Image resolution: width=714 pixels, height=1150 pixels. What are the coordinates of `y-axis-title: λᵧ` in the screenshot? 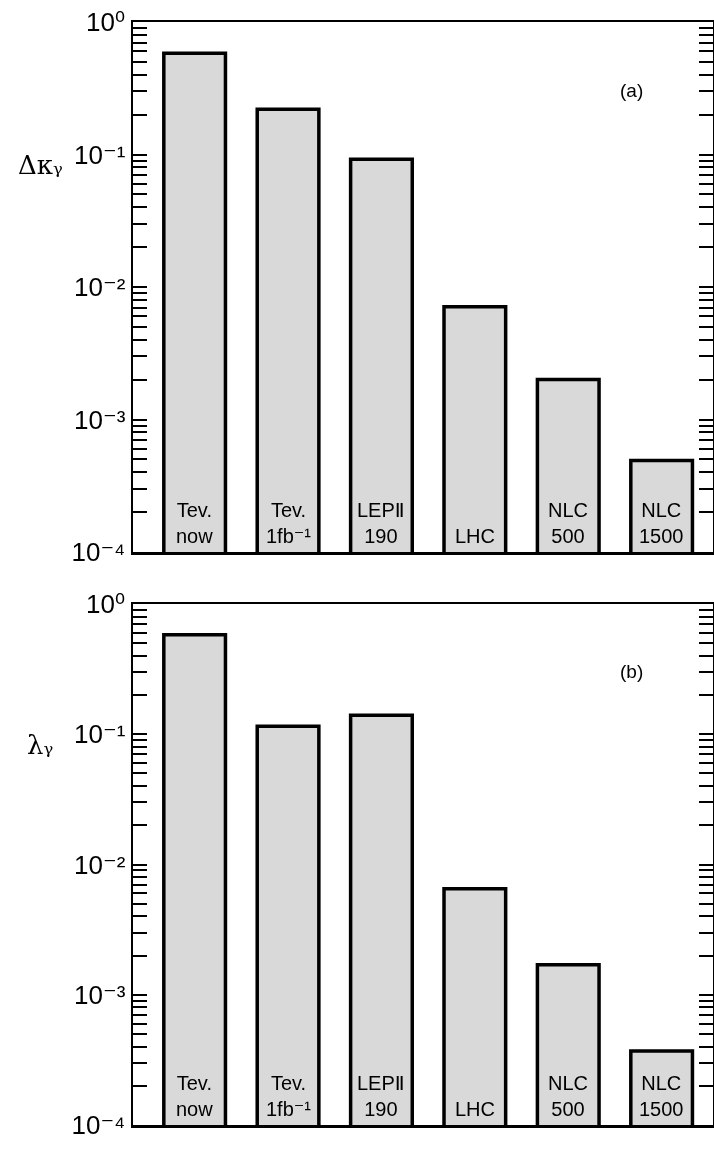 It's located at (40, 745).